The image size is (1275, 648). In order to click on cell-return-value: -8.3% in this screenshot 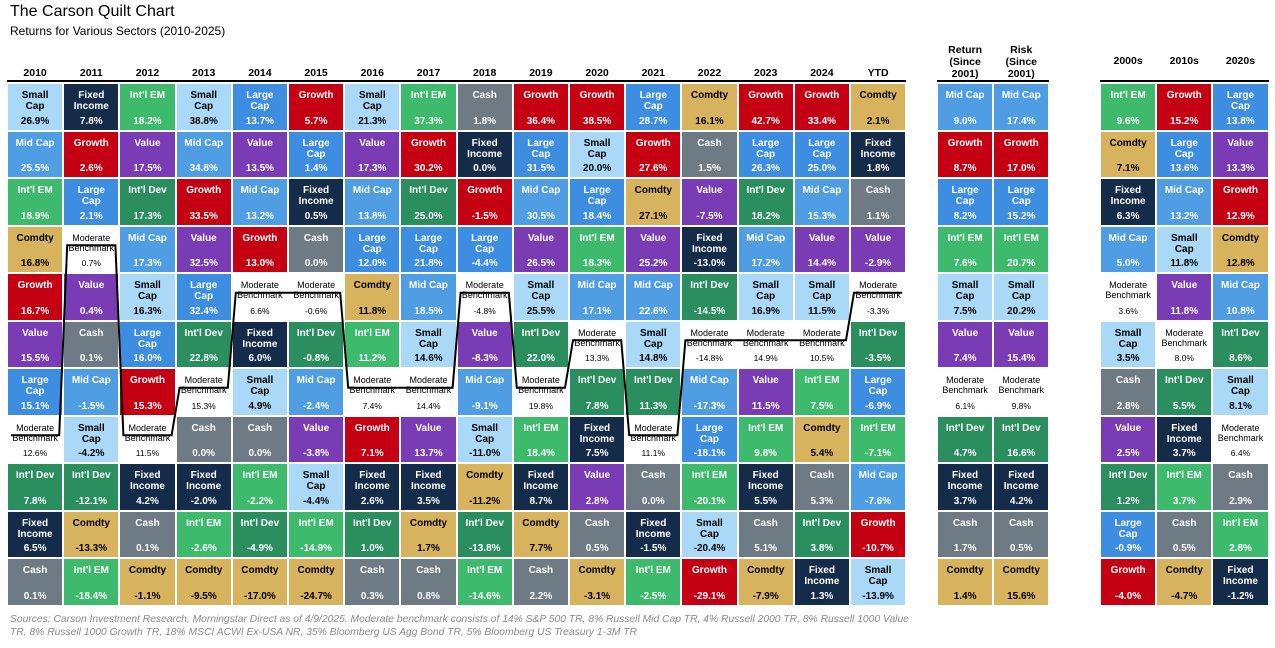, I will do `click(484, 358)`.